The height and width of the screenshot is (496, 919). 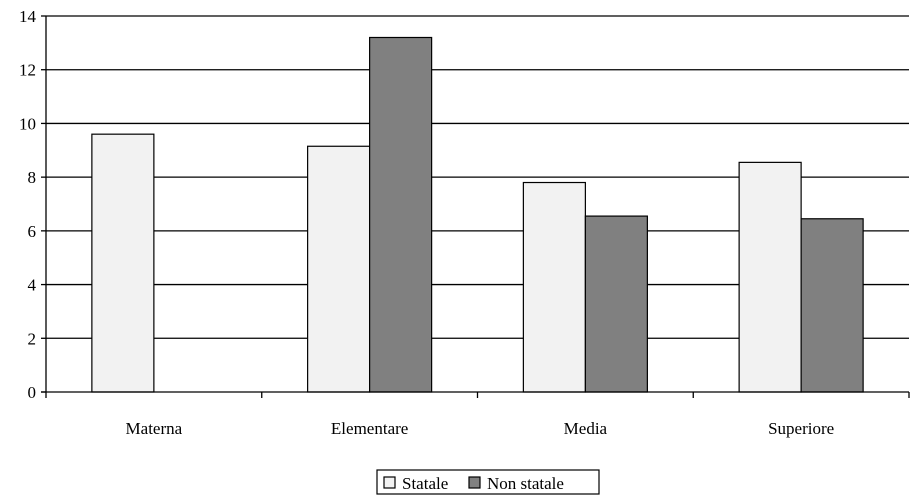 I want to click on bar-statale-elementare, so click(x=339, y=269).